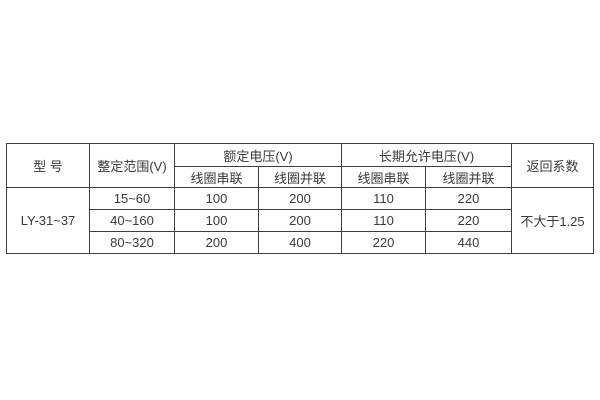 Image resolution: width=600 pixels, height=400 pixels. Describe the element at coordinates (48, 220) in the screenshot. I see `cell-model: LY-31~37` at that location.